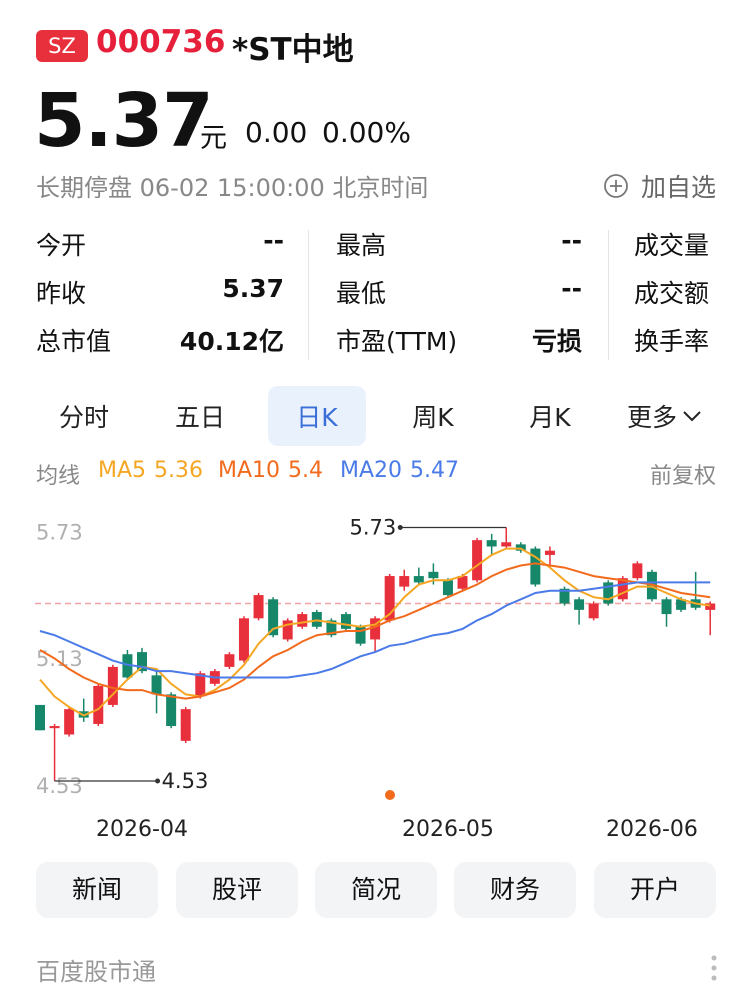 This screenshot has height=987, width=750. Describe the element at coordinates (366, 132) in the screenshot. I see `change-pct: 0.00%` at that location.